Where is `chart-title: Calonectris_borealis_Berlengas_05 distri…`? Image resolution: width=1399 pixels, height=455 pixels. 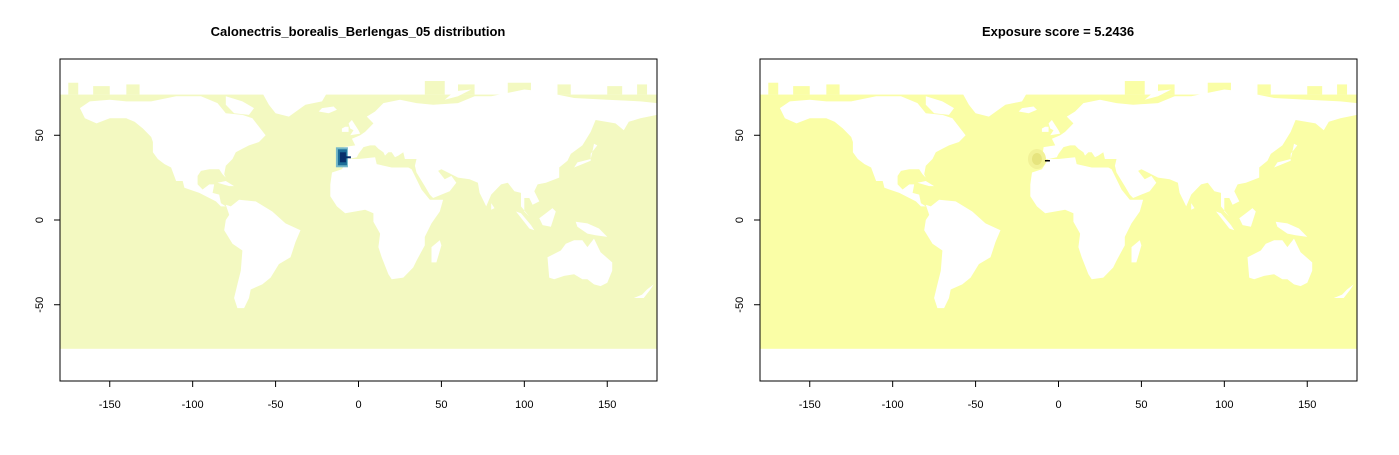 chart-title: Calonectris_borealis_Berlengas_05 distri… is located at coordinates (358, 31).